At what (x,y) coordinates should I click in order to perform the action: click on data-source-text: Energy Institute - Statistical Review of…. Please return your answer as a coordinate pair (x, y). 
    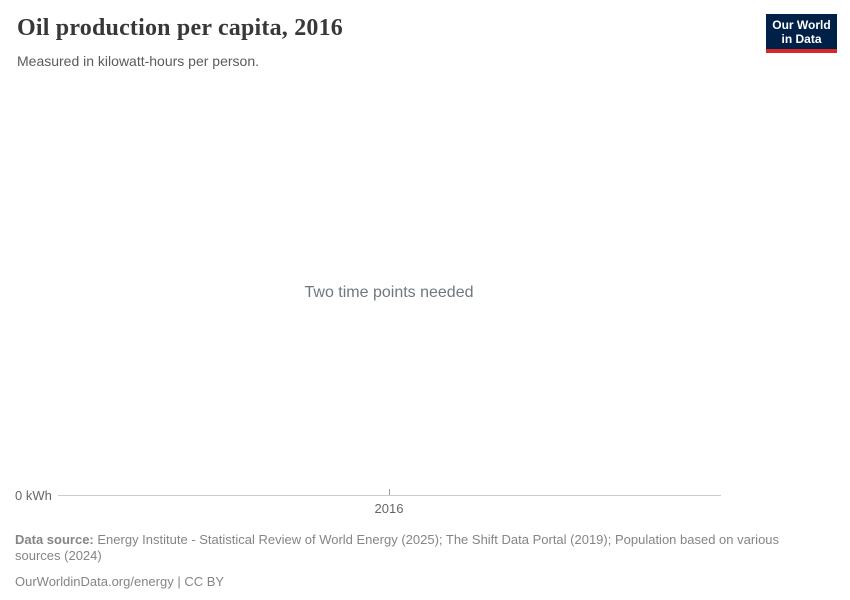
    Looking at the image, I should click on (397, 548).